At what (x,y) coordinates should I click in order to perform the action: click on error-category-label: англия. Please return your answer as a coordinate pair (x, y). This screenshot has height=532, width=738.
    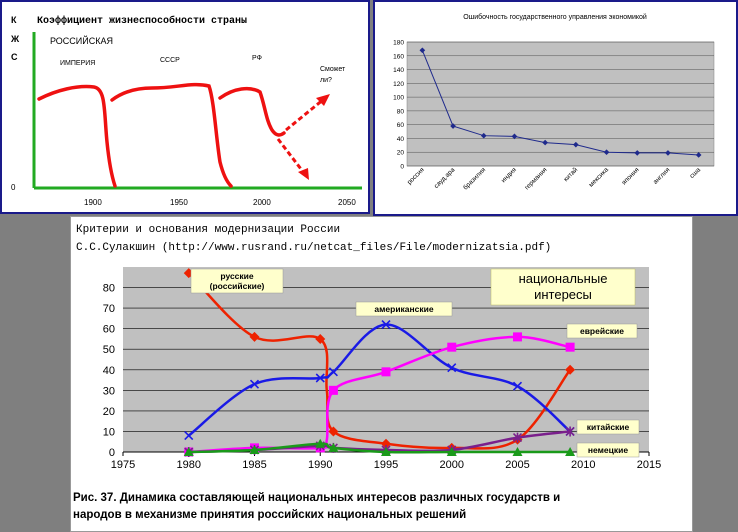
    Looking at the image, I should click on (662, 176).